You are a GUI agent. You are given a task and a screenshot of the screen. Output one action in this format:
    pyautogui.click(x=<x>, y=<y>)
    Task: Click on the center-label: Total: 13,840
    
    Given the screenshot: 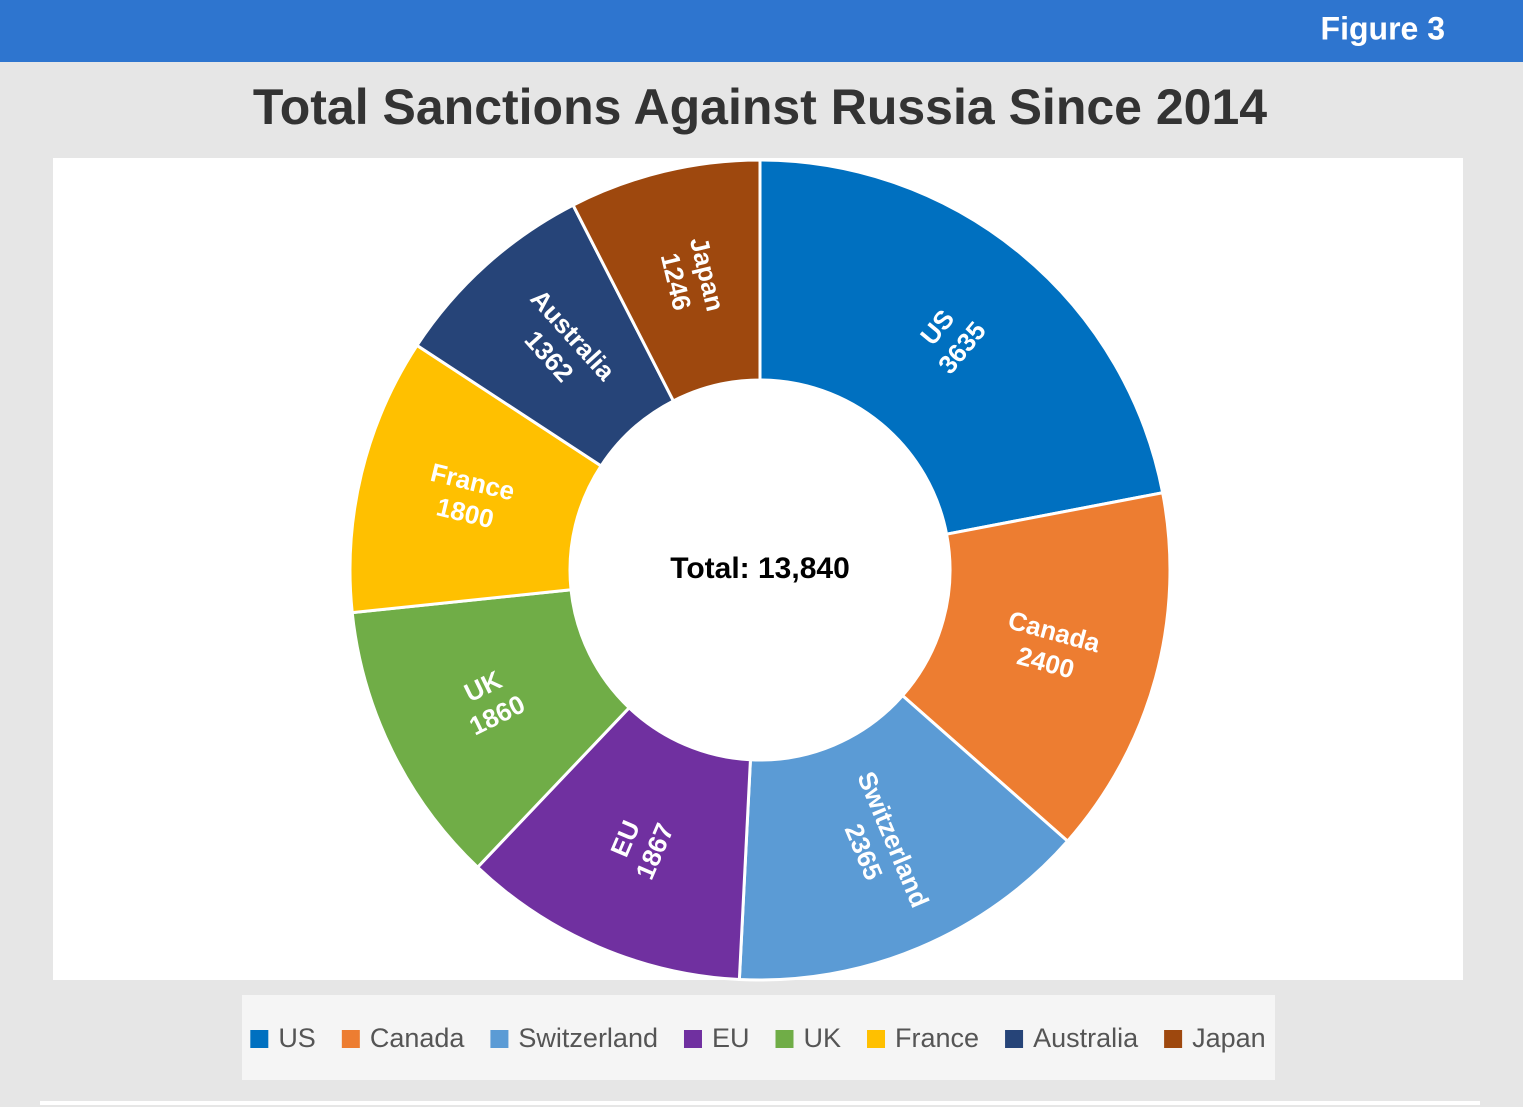 What is the action you would take?
    pyautogui.click(x=760, y=568)
    